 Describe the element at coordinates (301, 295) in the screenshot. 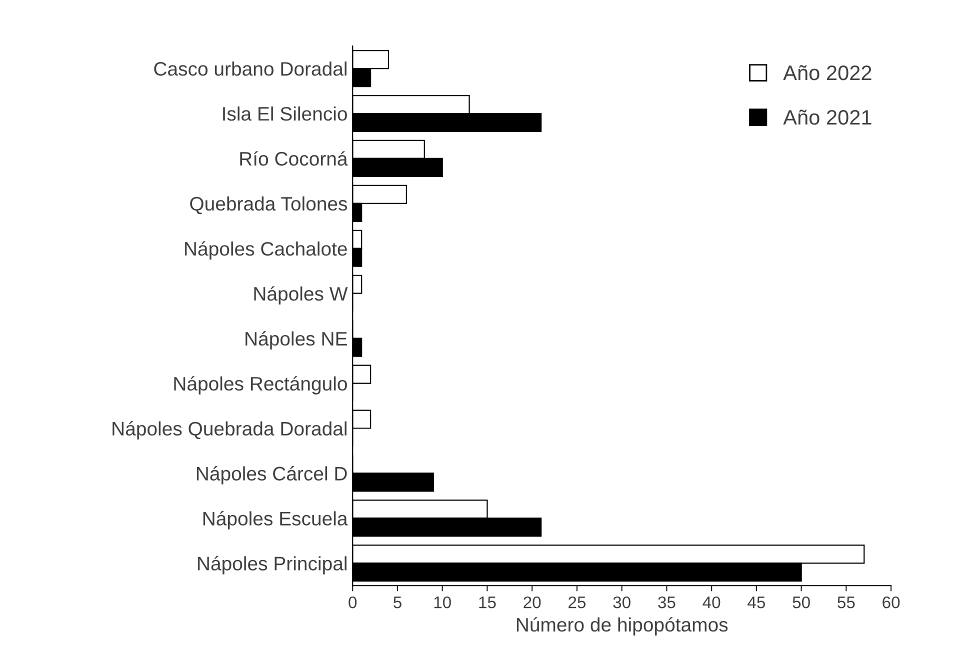

I see `y-tick-label: Nápoles W` at that location.